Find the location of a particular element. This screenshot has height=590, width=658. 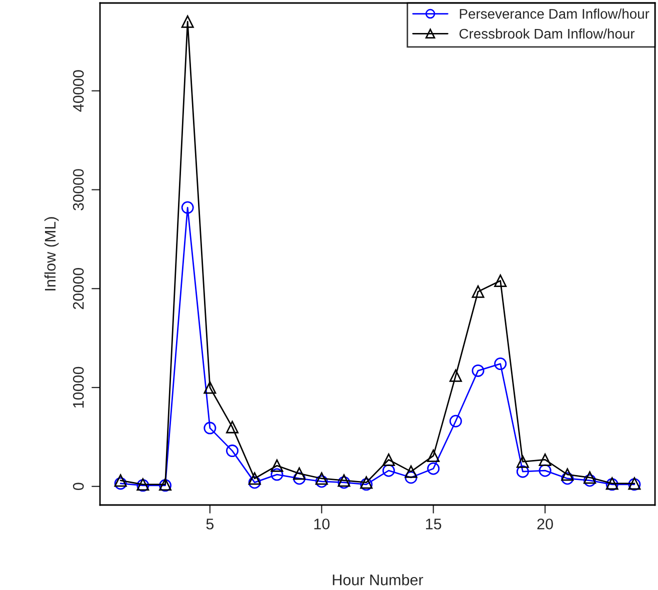

legend-label: Cressbrook Dam Inflow/hour is located at coordinates (547, 33).